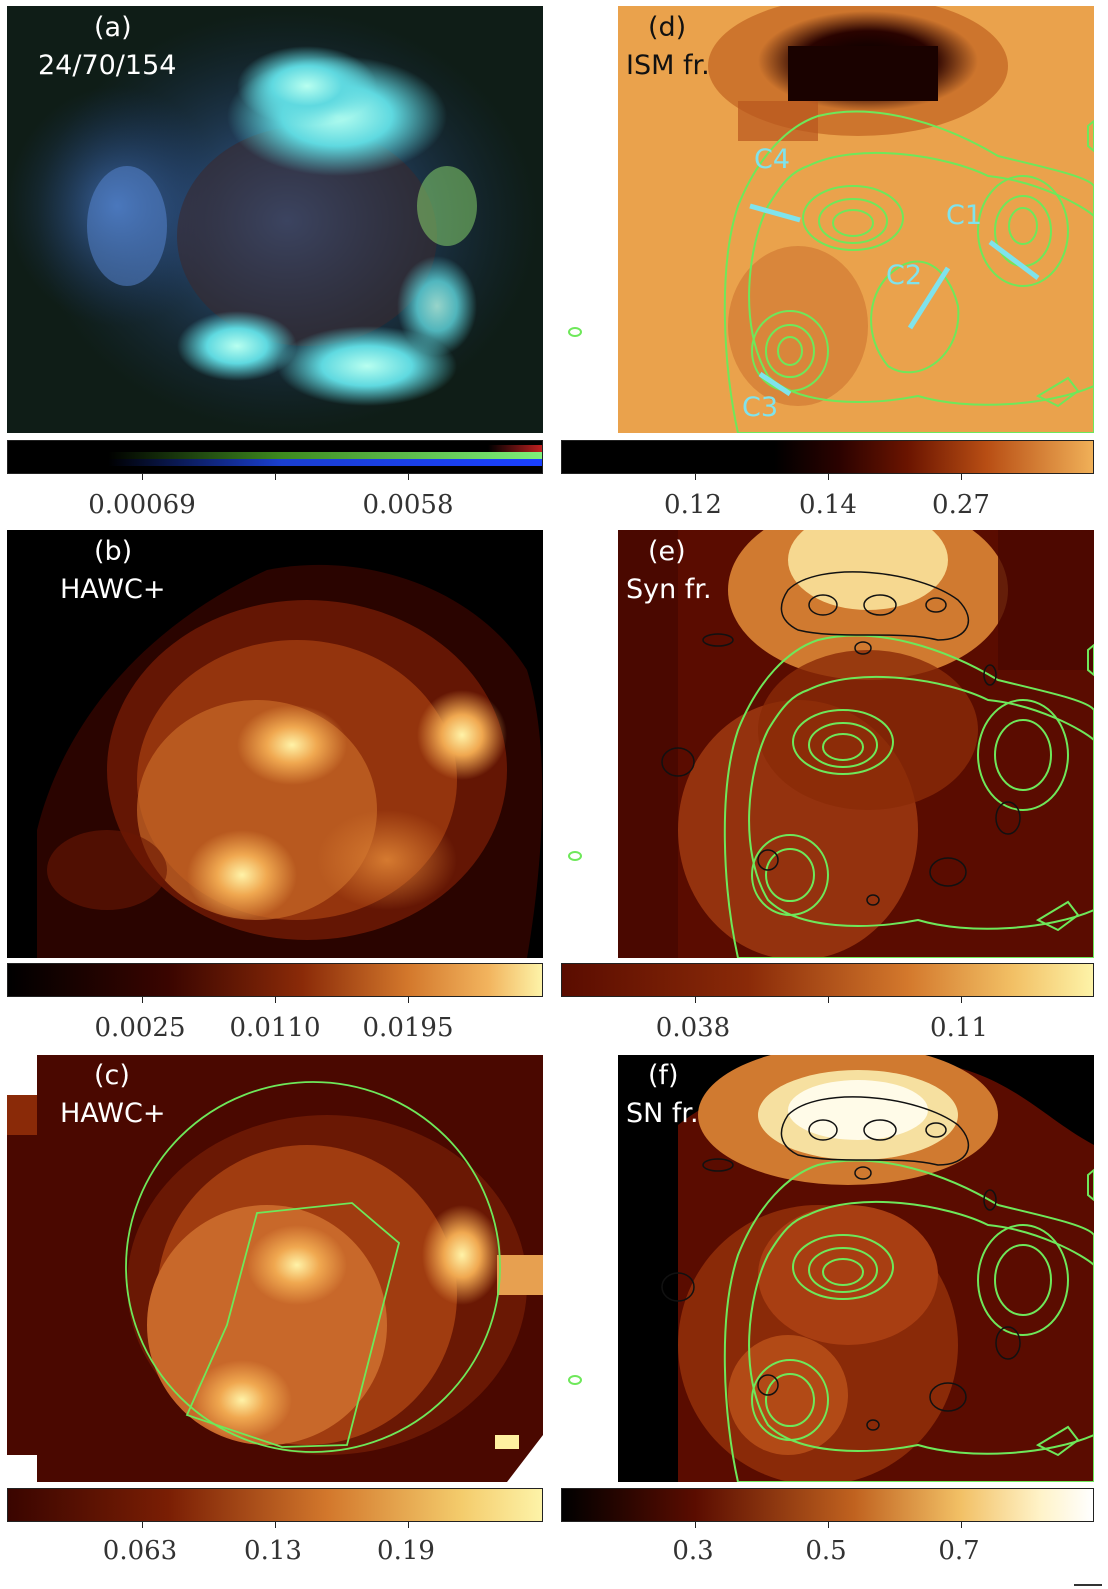 The image size is (1108, 1589). What do you see at coordinates (826, 1551) in the screenshot?
I see `panel-f-tick-label-2: 0.5` at bounding box center [826, 1551].